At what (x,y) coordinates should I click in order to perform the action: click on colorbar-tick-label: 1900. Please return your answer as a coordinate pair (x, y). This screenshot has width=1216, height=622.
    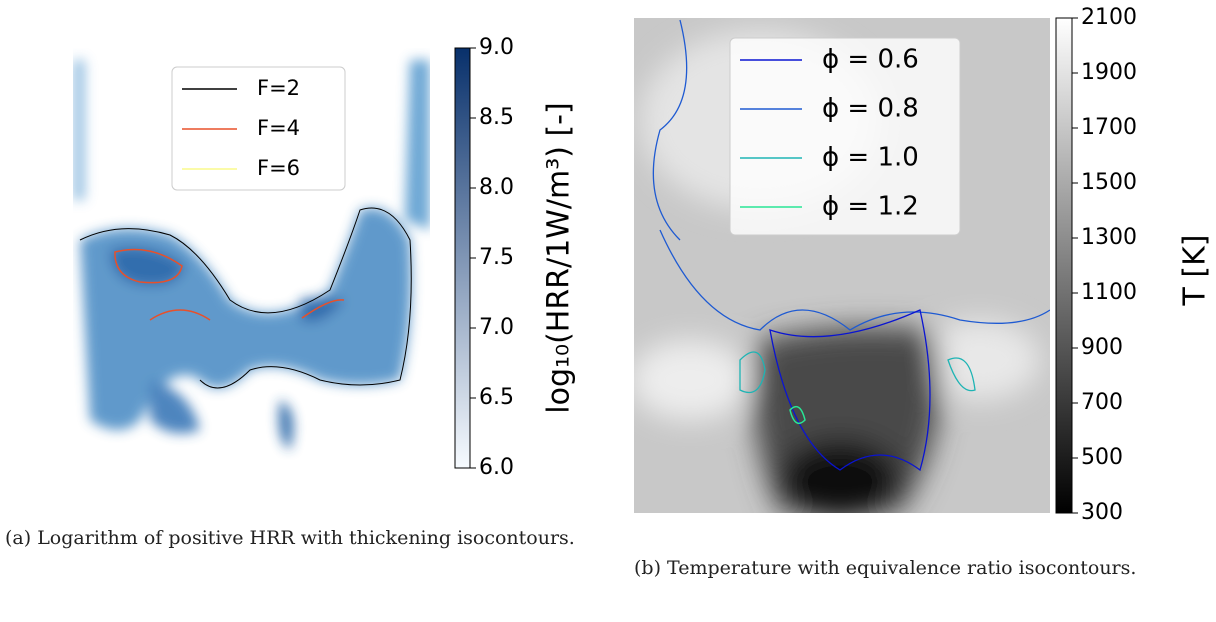
    Looking at the image, I should click on (1109, 72).